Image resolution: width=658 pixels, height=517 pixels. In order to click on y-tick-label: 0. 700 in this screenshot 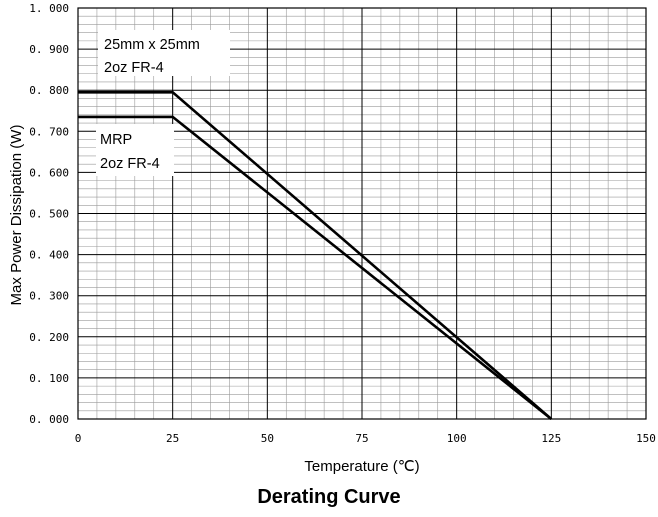, I will do `click(49, 131)`.